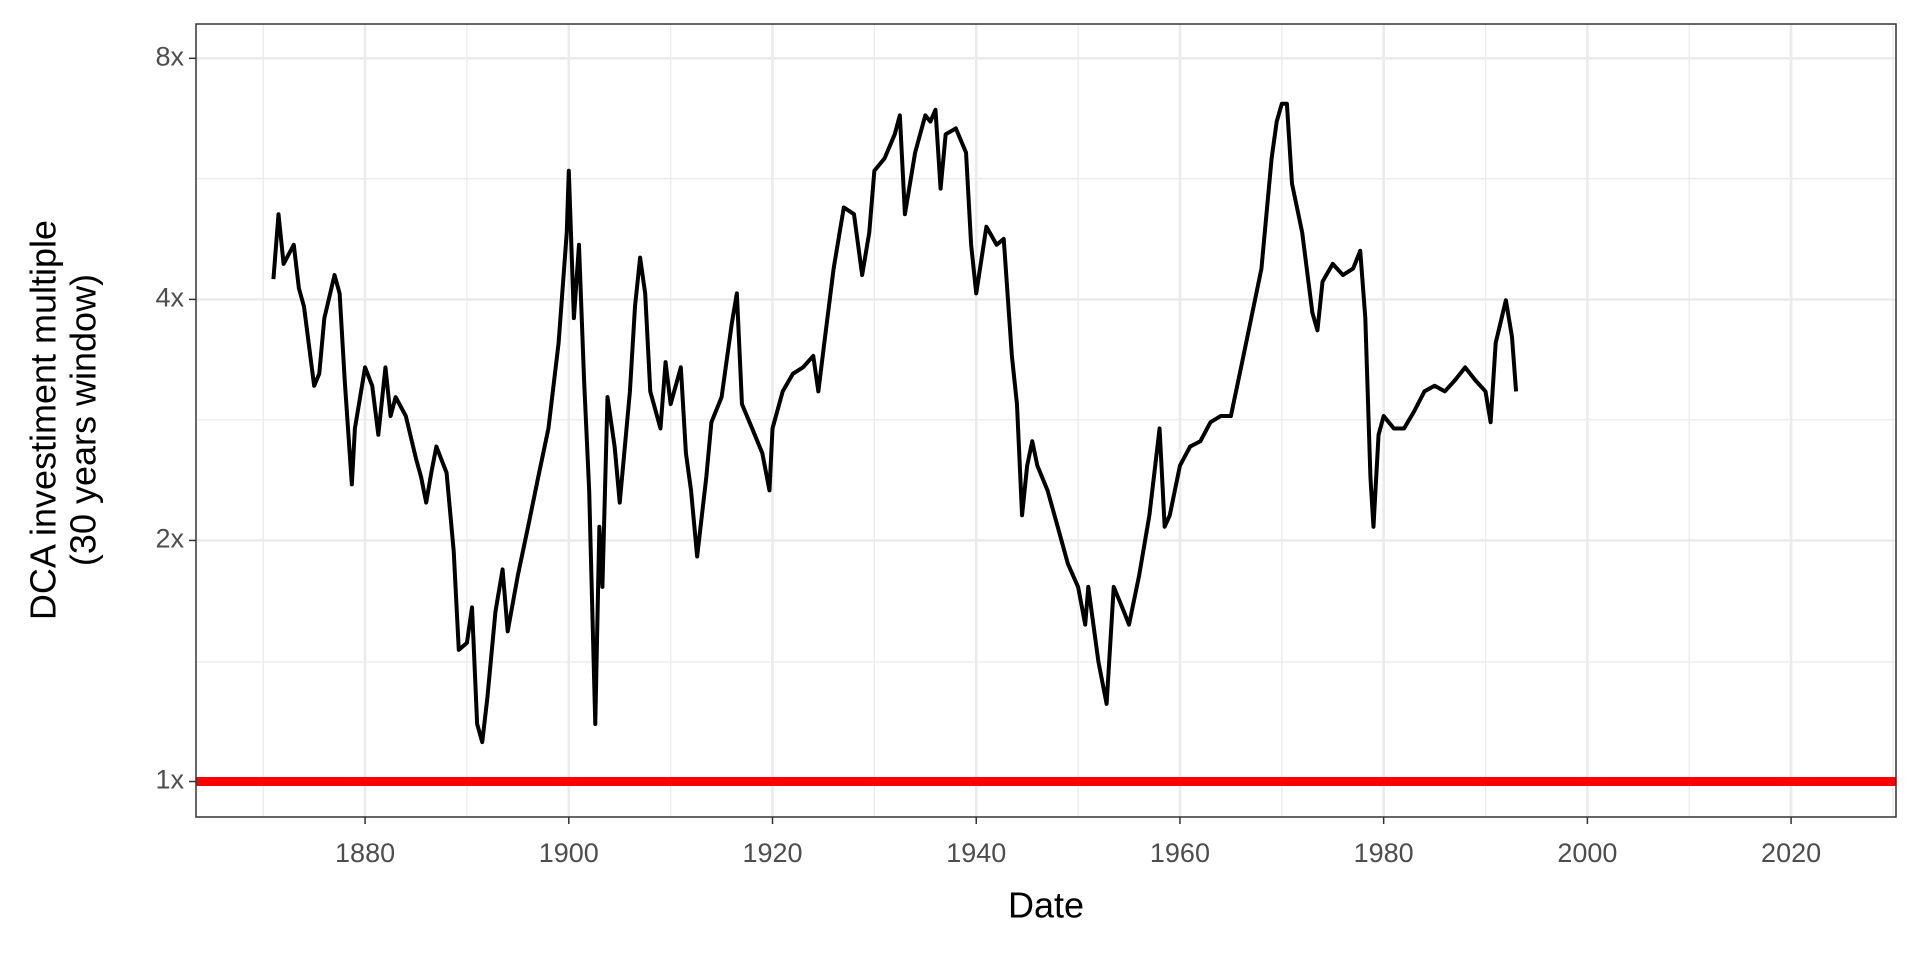 This screenshot has width=1920, height=960. Describe the element at coordinates (169, 56) in the screenshot. I see `y-tick-label: 8x` at that location.